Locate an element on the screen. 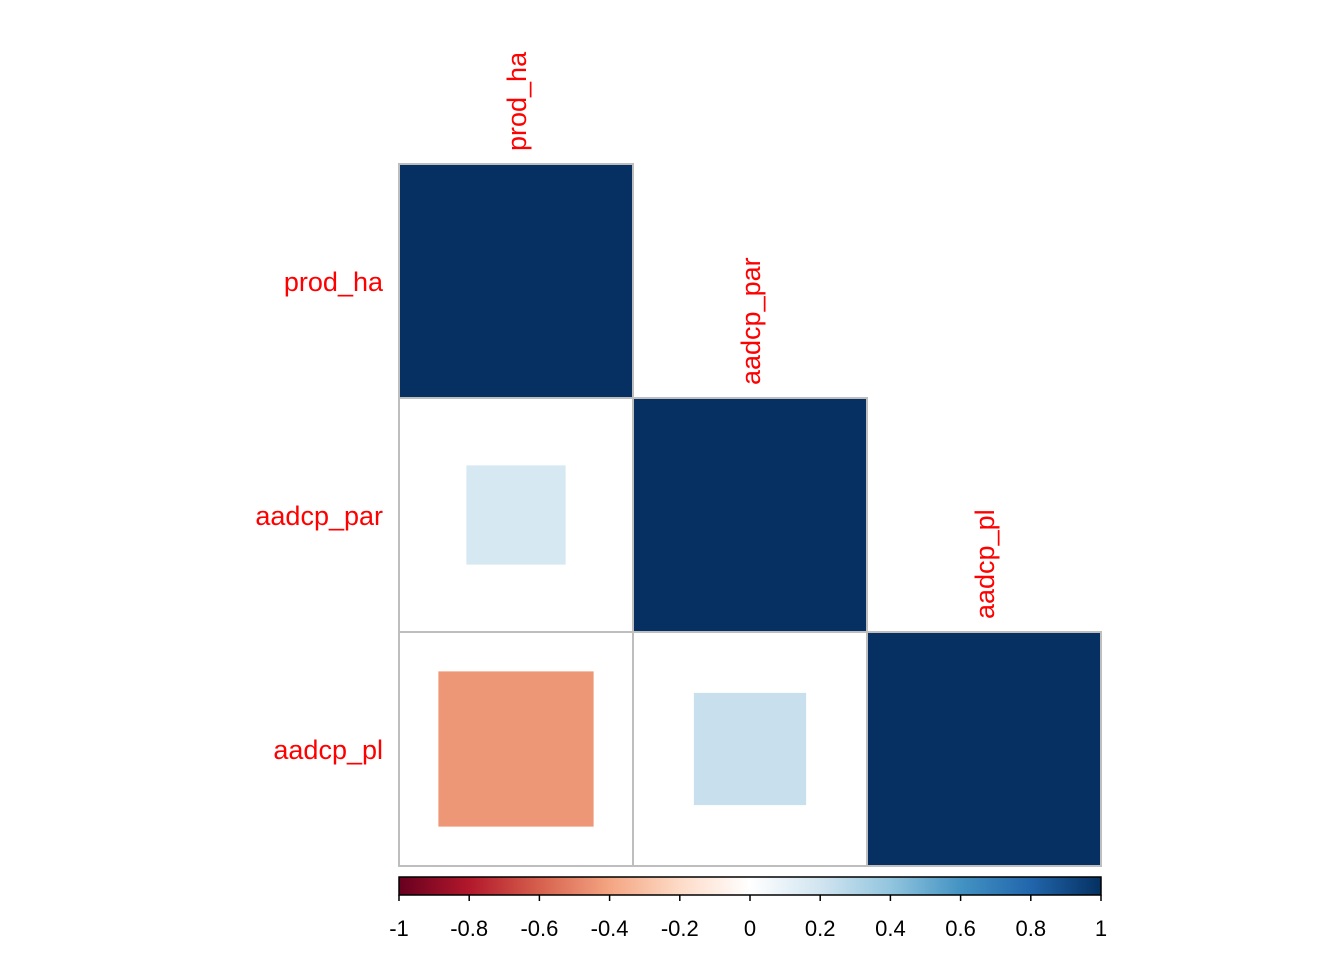  row-label-aadcp_pl: aadcp_pl is located at coordinates (328, 750).